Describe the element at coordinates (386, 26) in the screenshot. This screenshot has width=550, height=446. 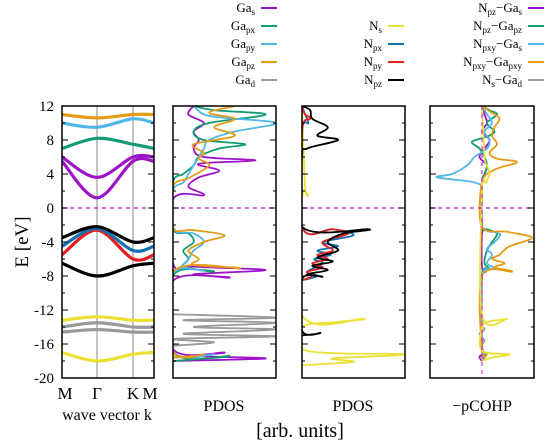
I see `legend-n-s: Ns` at that location.